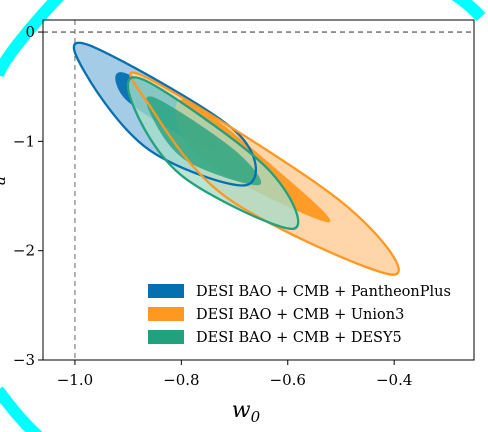 This screenshot has width=488, height=432. I want to click on x-tick-label: −0.6, so click(288, 380).